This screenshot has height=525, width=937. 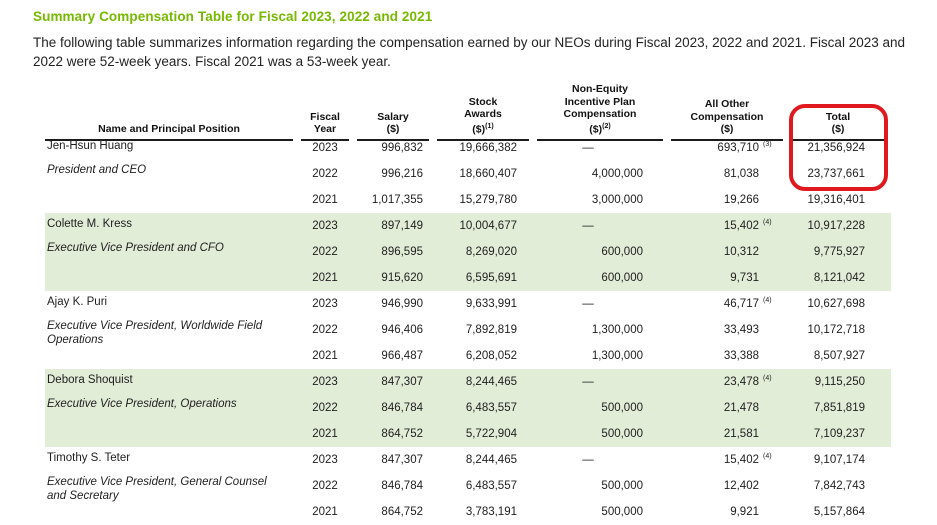 I want to click on header-text-line: Year, so click(x=325, y=129).